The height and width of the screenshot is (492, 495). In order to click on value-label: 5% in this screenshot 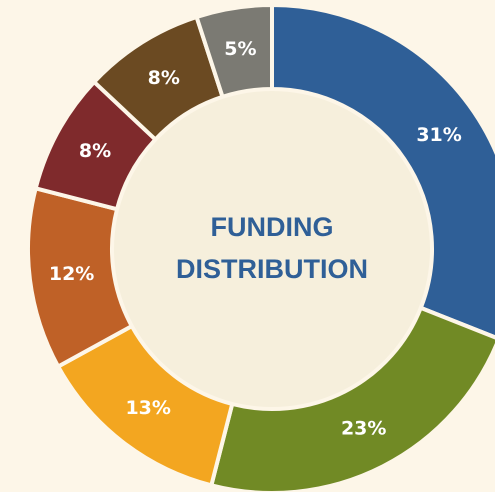, I will do `click(240, 49)`.